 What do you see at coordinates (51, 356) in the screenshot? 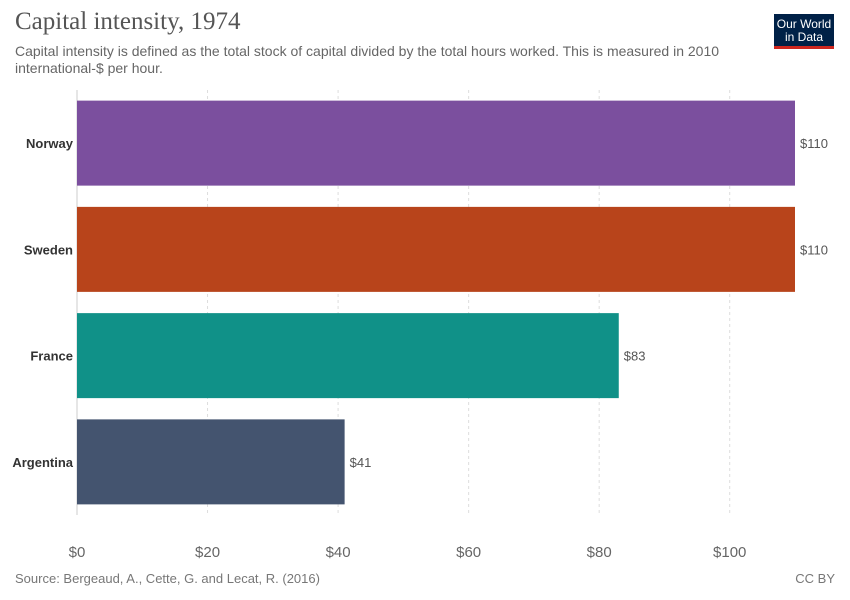
I see `category-label: France` at bounding box center [51, 356].